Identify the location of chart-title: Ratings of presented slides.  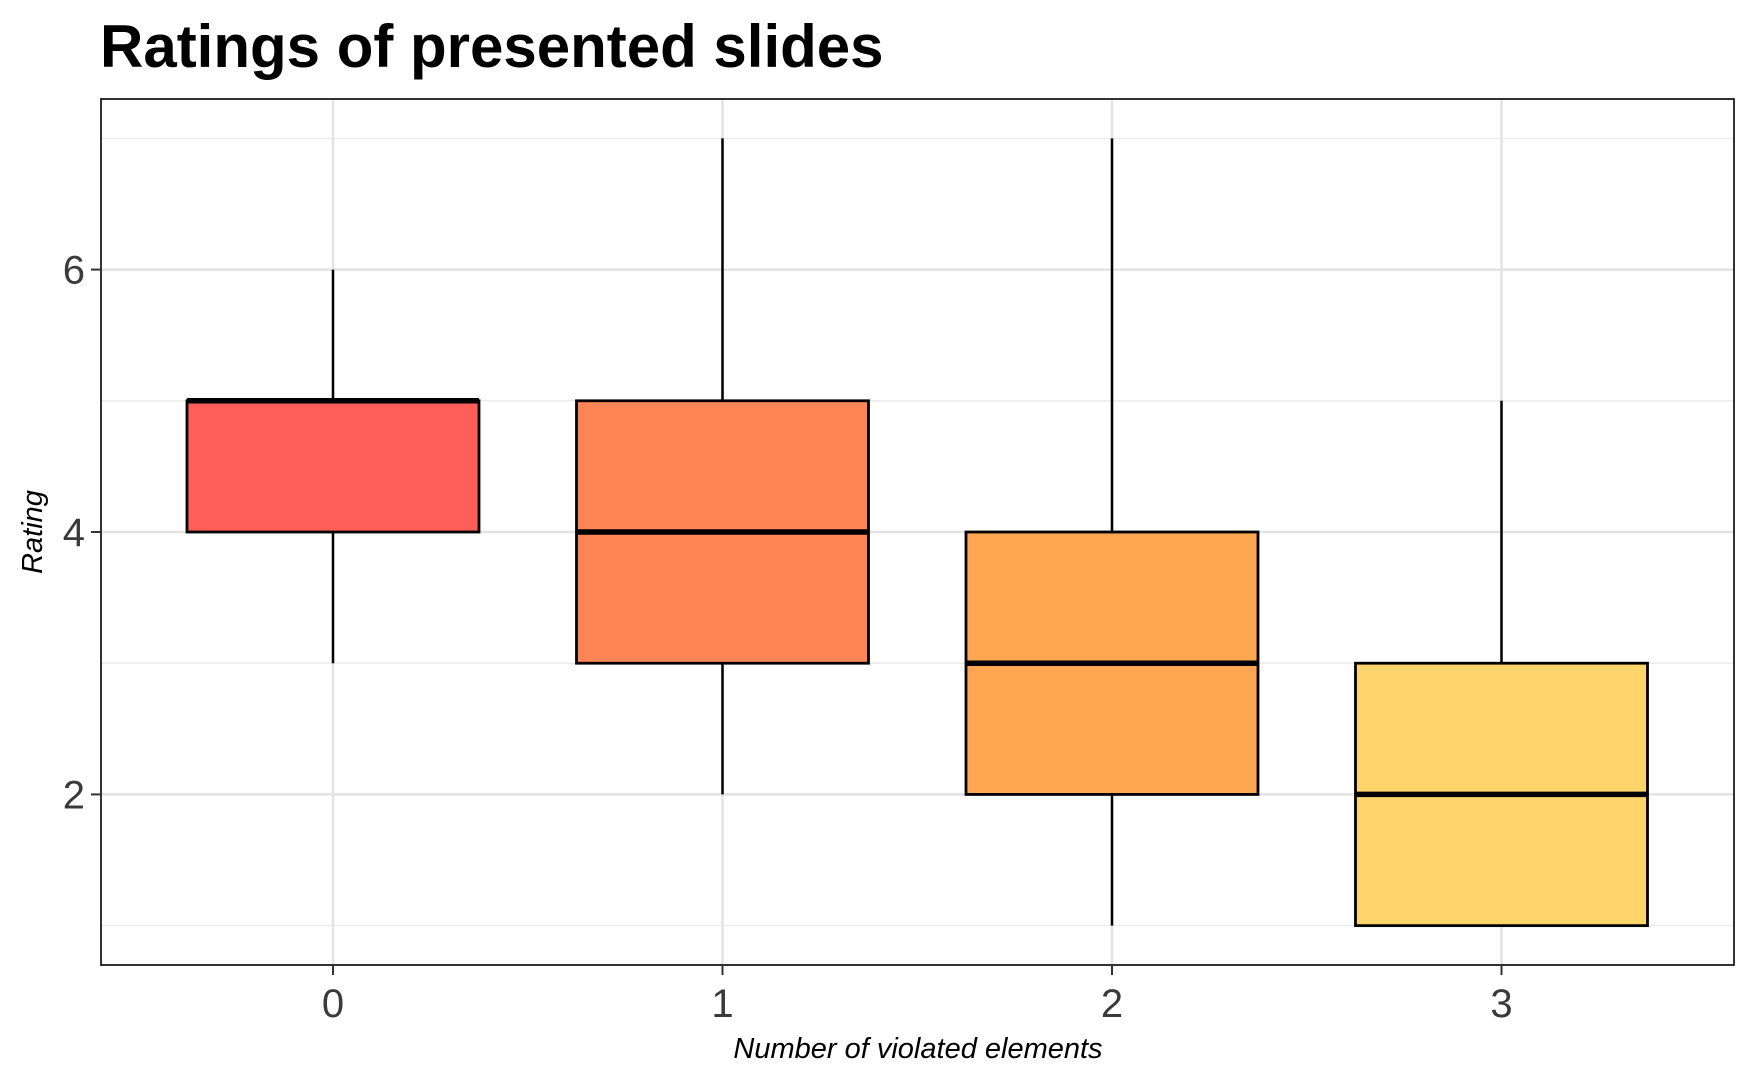
(492, 46).